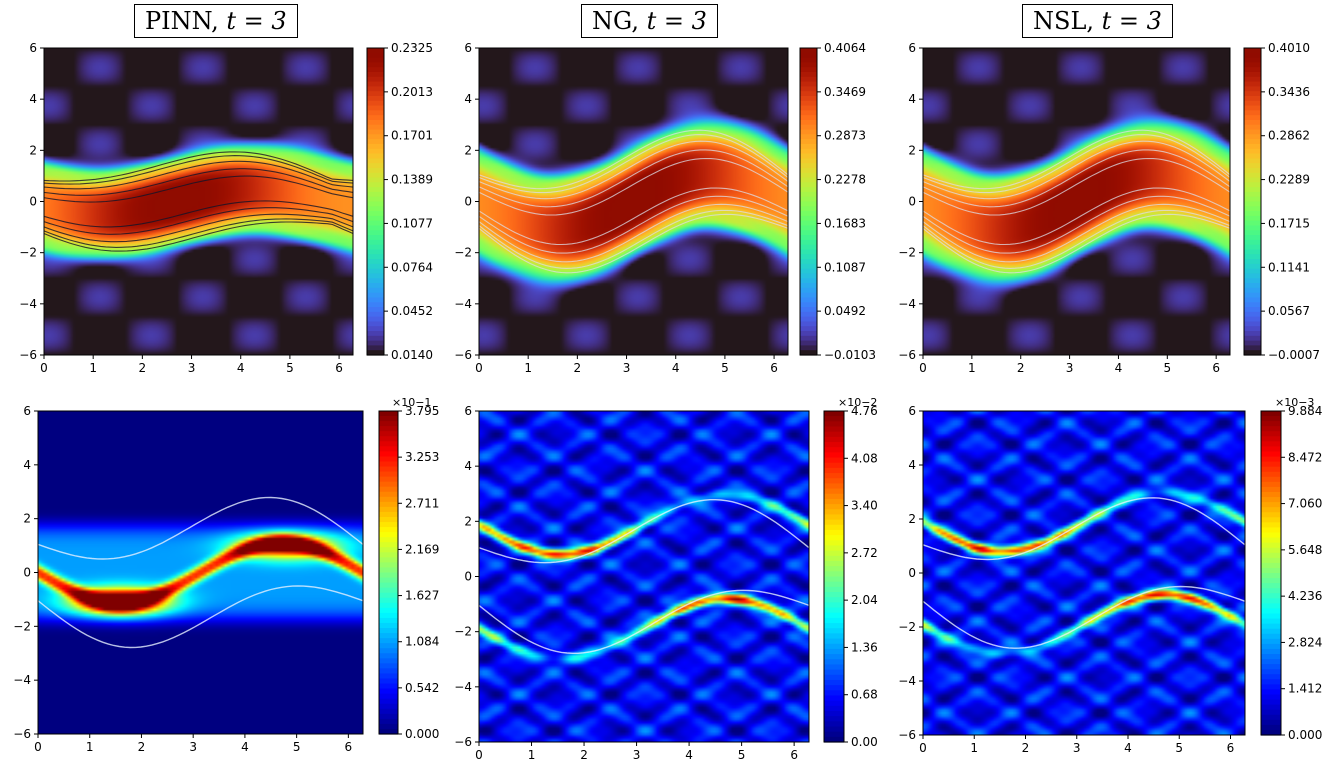 This screenshot has width=1334, height=767. I want to click on colorbar-tick-label: 0.1715, so click(1289, 223).